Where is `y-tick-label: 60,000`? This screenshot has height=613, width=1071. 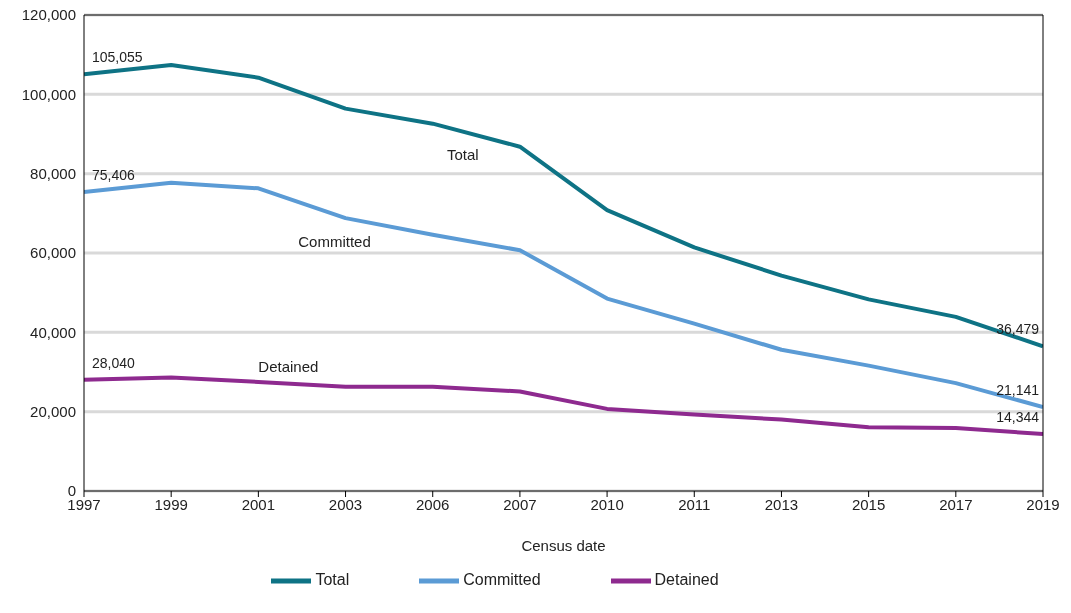 y-tick-label: 60,000 is located at coordinates (53, 253).